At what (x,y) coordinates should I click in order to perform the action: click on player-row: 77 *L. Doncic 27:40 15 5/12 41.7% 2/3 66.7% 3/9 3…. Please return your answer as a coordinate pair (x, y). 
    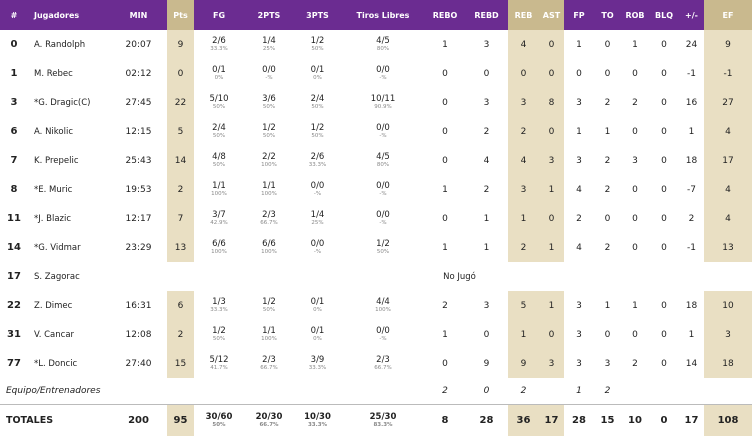
    Looking at the image, I should click on (376, 363).